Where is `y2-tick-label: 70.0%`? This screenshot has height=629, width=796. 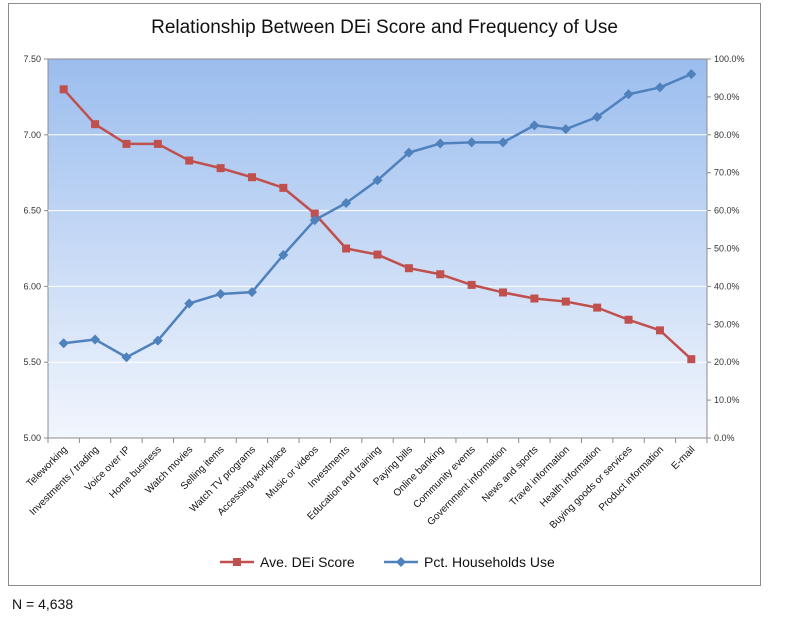 y2-tick-label: 70.0% is located at coordinates (727, 173).